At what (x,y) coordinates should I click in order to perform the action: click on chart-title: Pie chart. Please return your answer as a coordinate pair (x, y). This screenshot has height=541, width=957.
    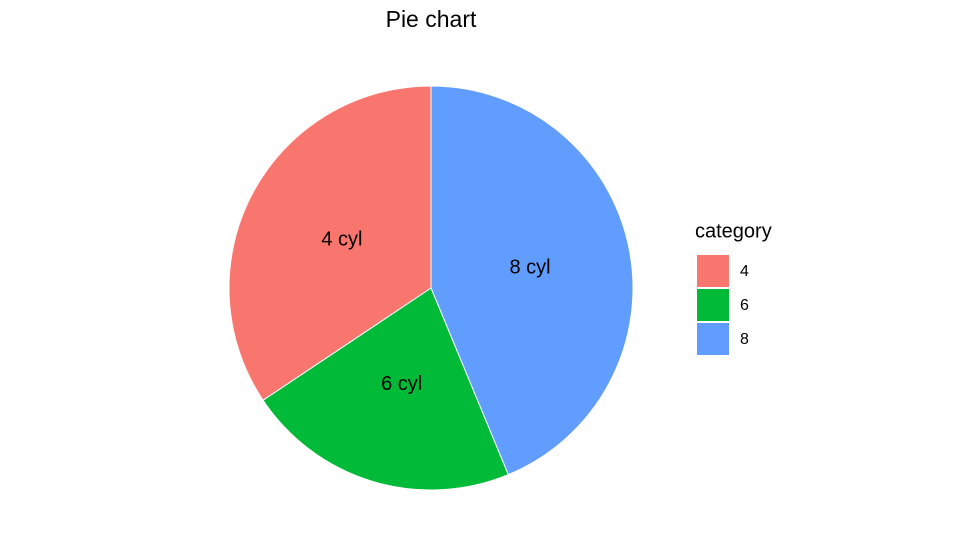
    Looking at the image, I should click on (431, 19).